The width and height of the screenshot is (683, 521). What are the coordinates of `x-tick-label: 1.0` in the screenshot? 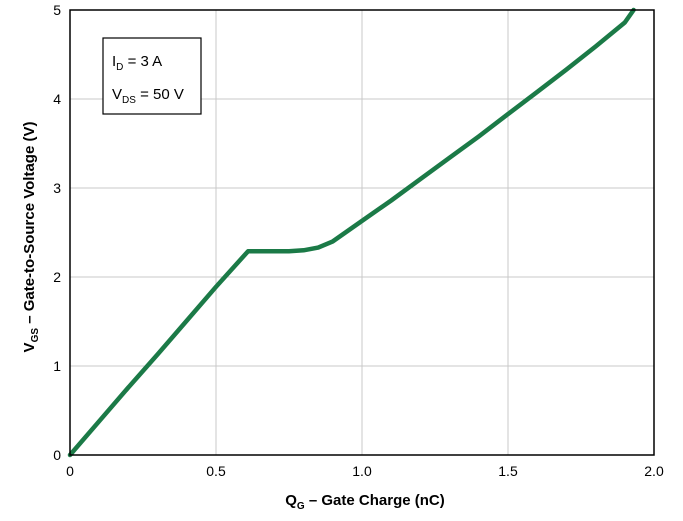 It's located at (362, 471).